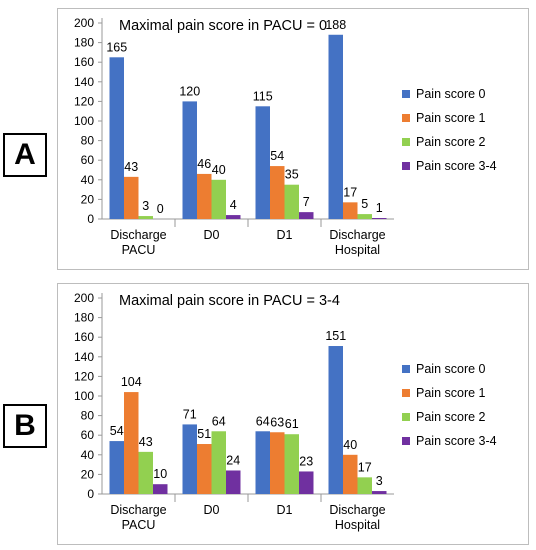 The image size is (536, 550). I want to click on chart-b-data-label-3-2: 17, so click(365, 467).